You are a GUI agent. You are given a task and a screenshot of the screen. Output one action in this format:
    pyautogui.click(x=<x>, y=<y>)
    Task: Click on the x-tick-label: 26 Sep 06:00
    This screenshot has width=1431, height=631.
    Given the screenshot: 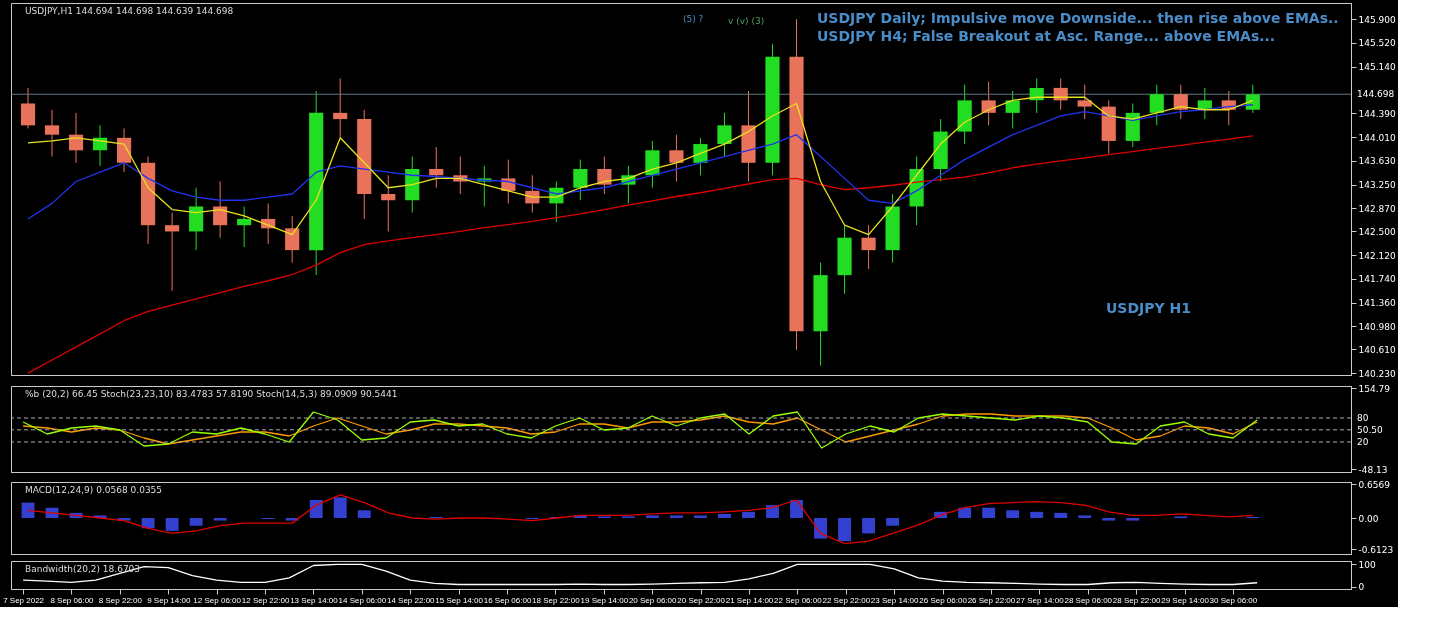 What is the action you would take?
    pyautogui.click(x=943, y=600)
    